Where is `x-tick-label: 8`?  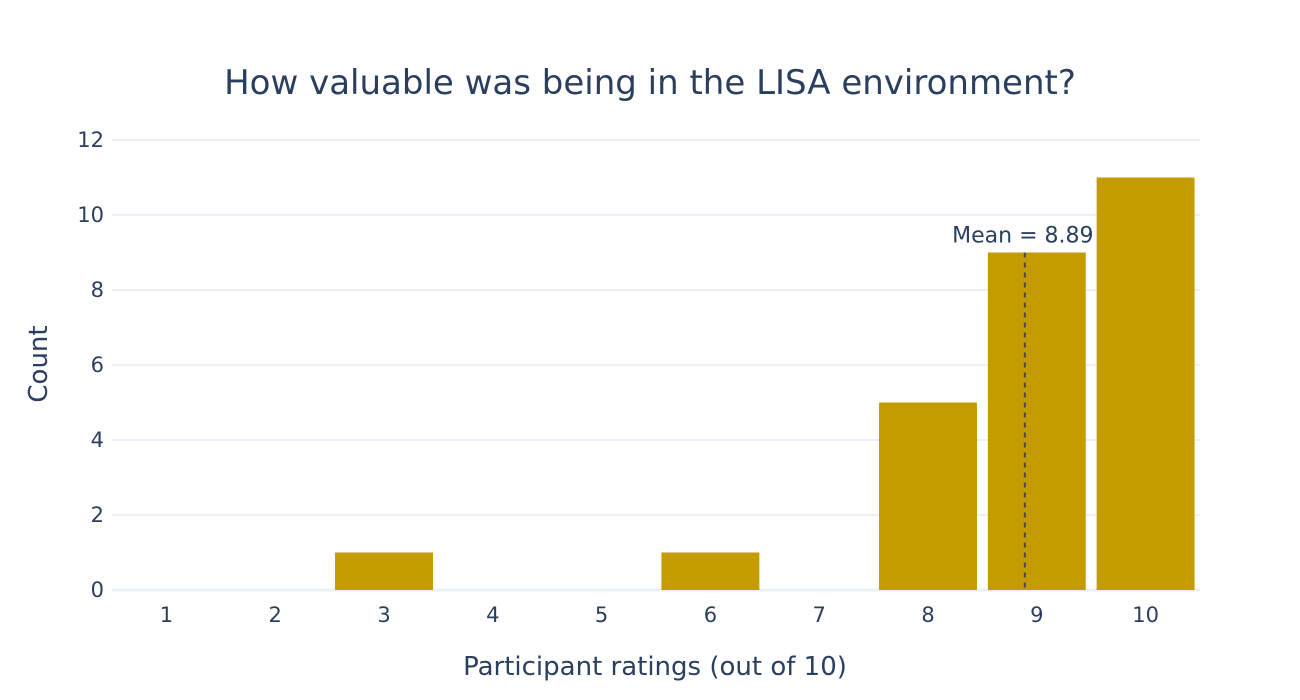
x-tick-label: 8 is located at coordinates (927, 615).